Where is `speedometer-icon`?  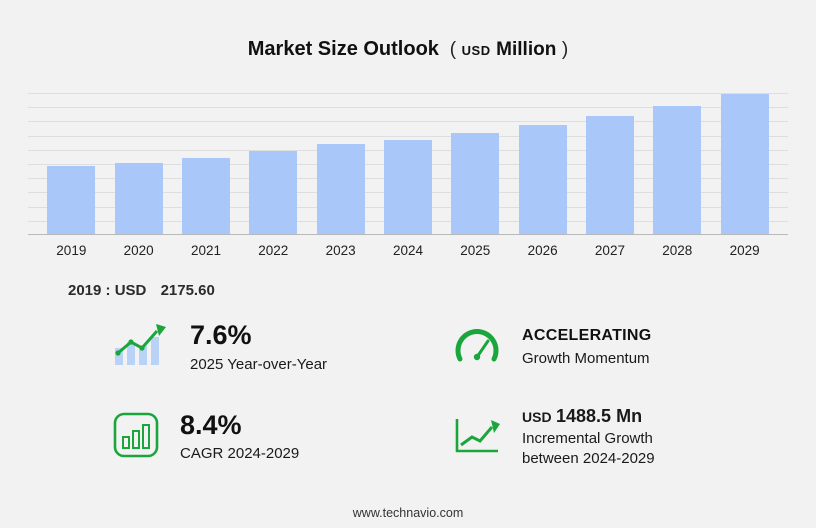 speedometer-icon is located at coordinates (477, 347).